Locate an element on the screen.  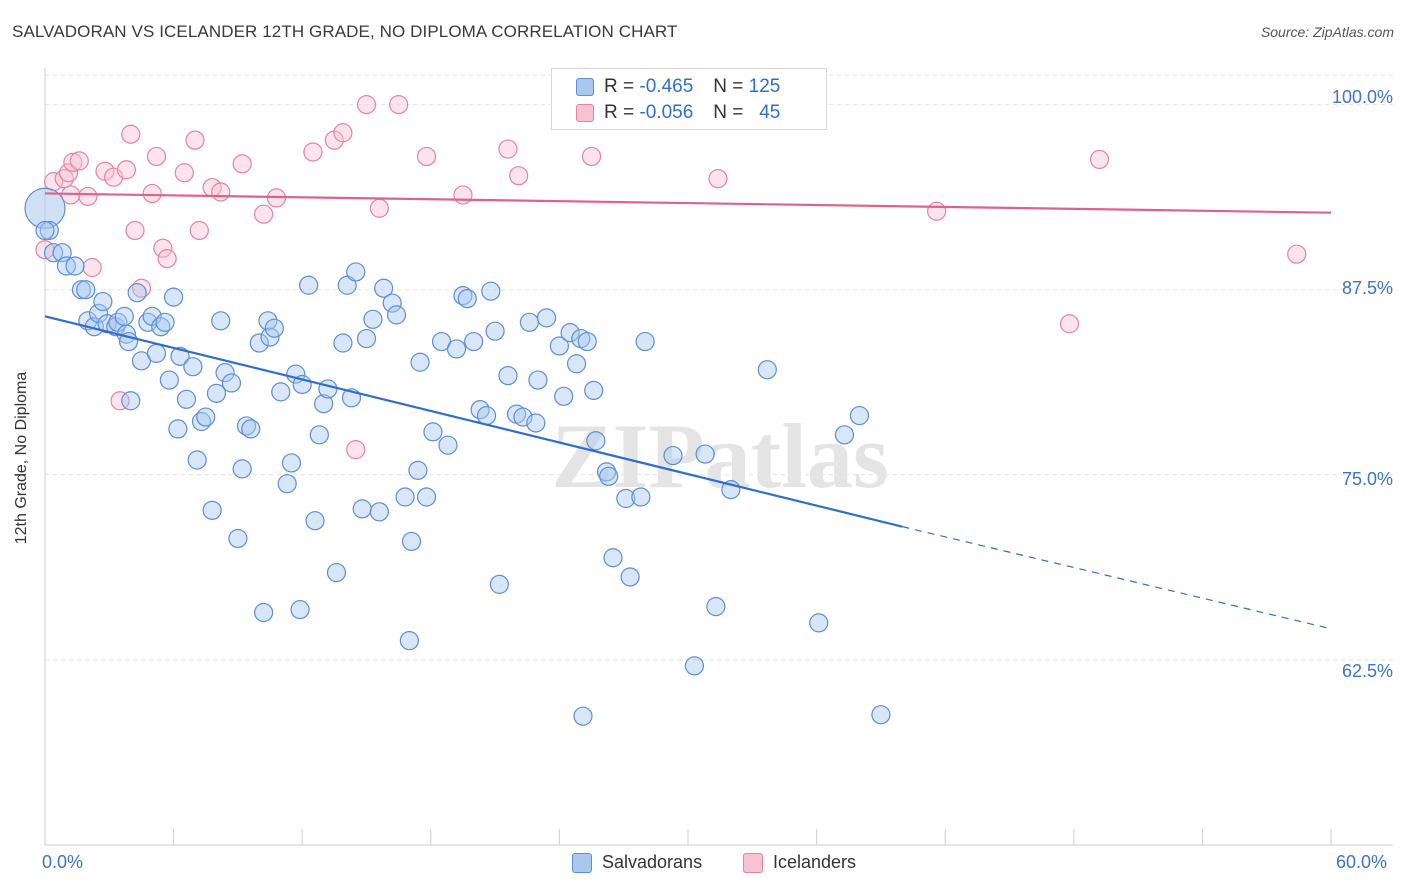
n-value: 125 is located at coordinates (764, 86).